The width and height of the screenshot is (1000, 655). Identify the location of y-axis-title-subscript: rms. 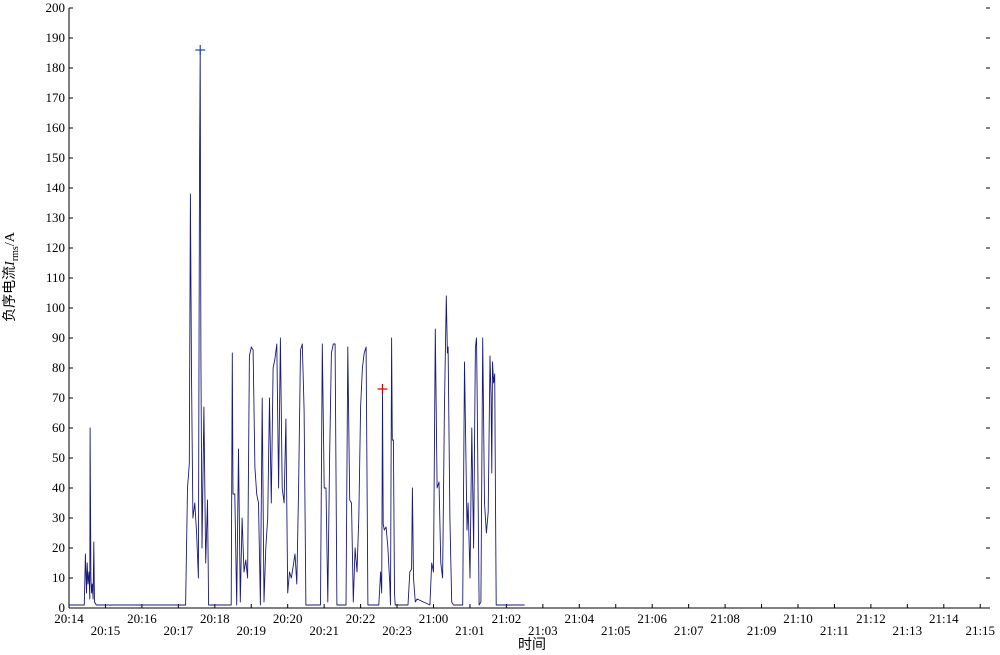
(15, 253).